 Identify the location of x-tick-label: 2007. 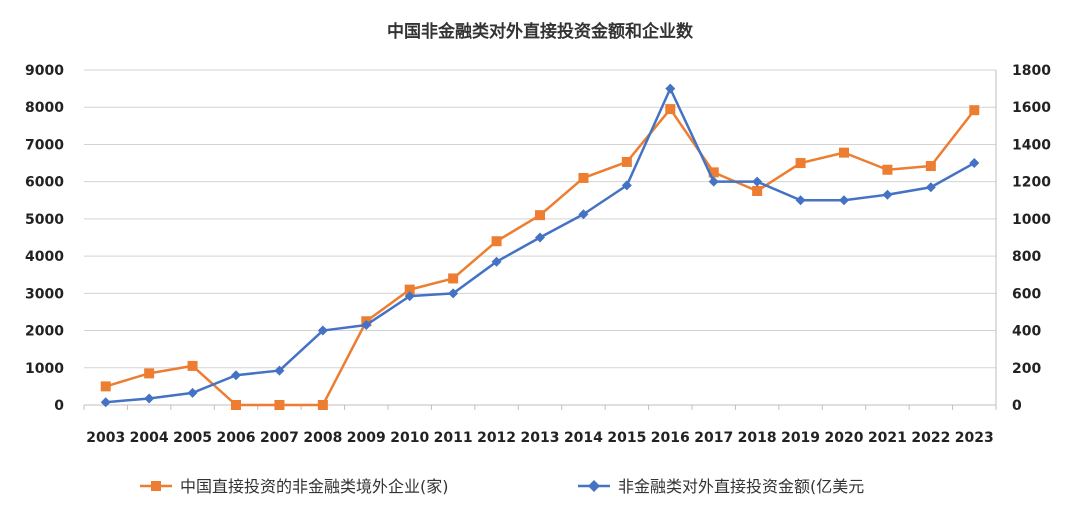
(279, 438).